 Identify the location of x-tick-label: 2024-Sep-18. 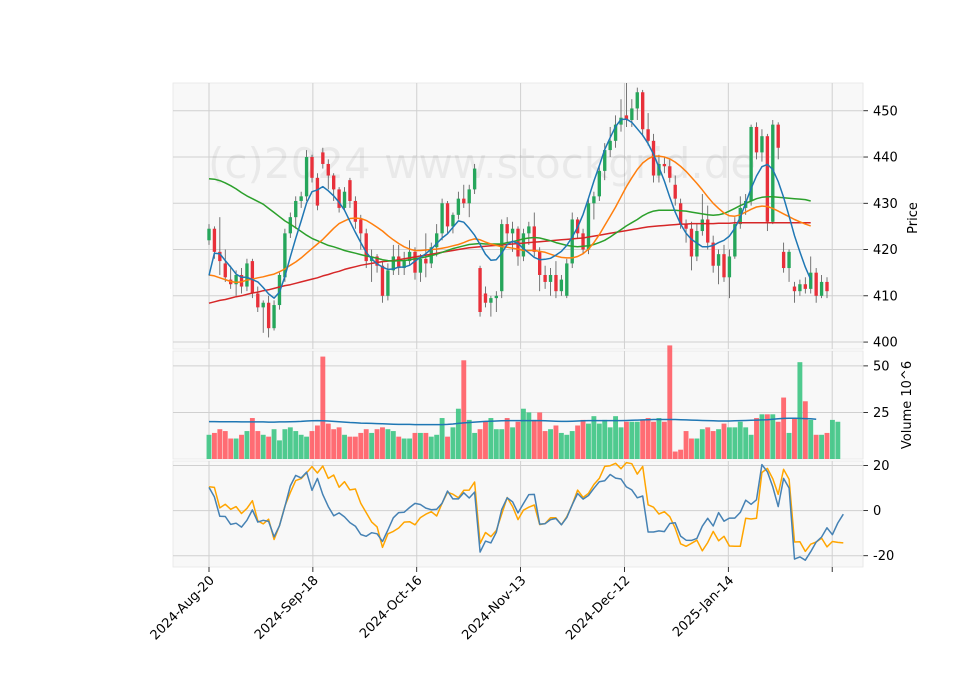
(287, 608).